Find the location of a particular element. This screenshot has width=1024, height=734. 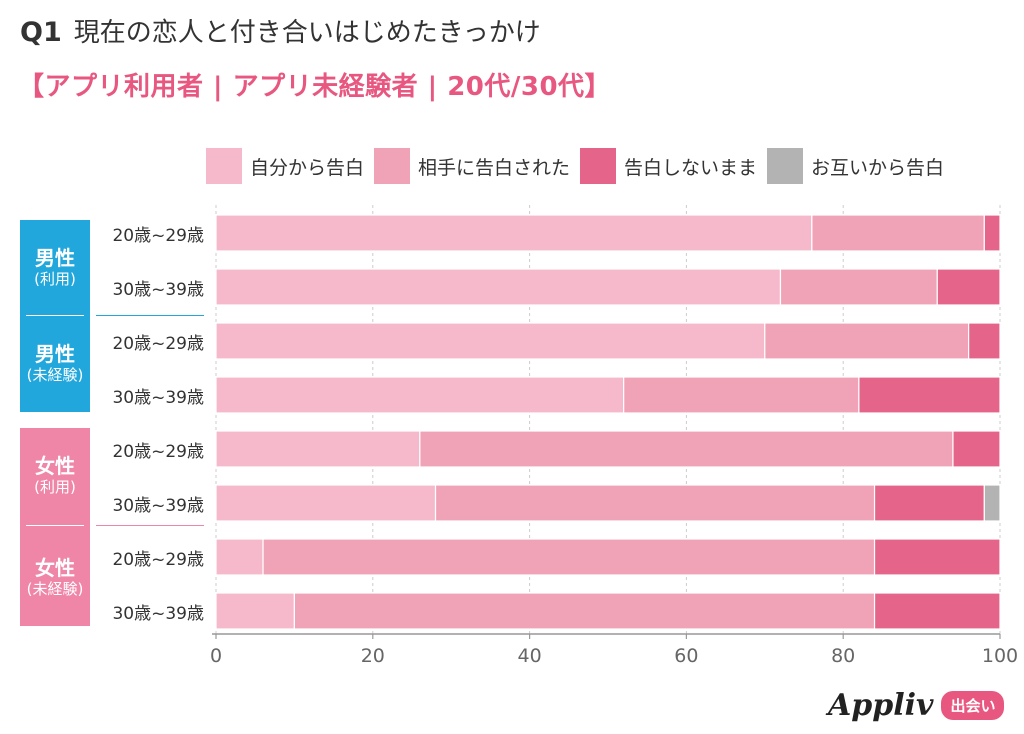

group-female-none-label: 女性 is located at coordinates (55, 567).